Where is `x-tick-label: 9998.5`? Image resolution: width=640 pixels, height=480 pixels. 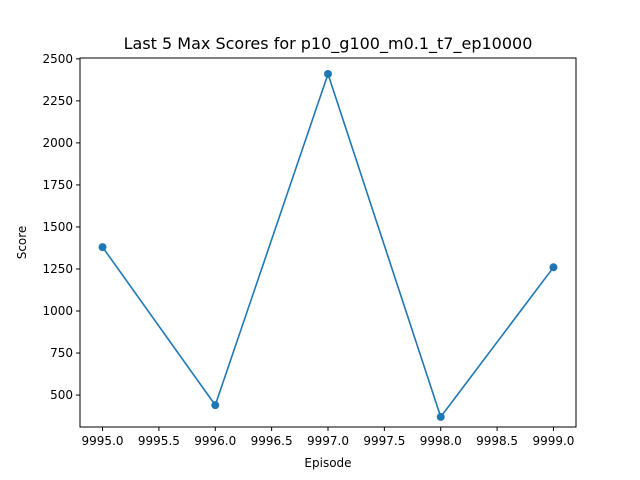 x-tick-label: 9998.5 is located at coordinates (497, 441).